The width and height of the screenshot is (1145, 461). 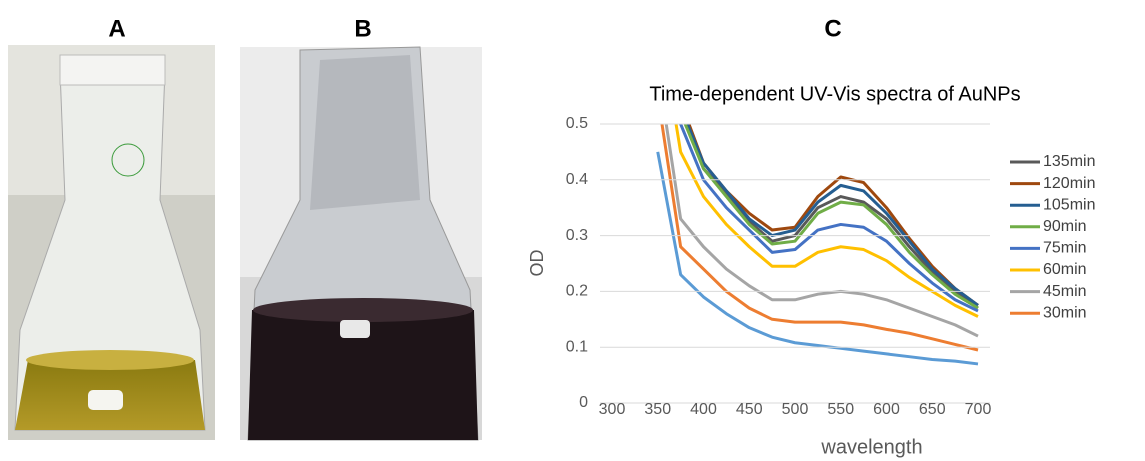 I want to click on x-tick-label: 450, so click(x=749, y=409).